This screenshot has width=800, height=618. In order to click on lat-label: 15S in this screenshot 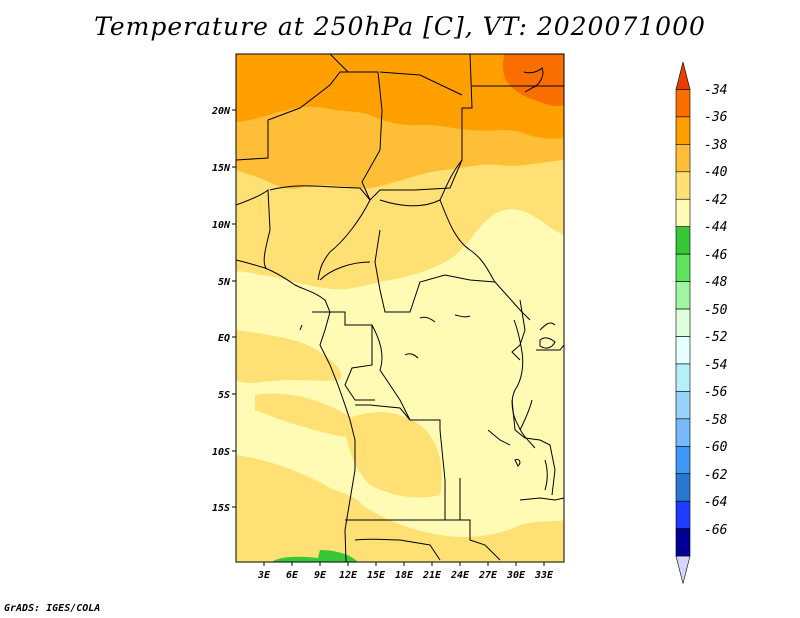, I will do `click(221, 508)`.